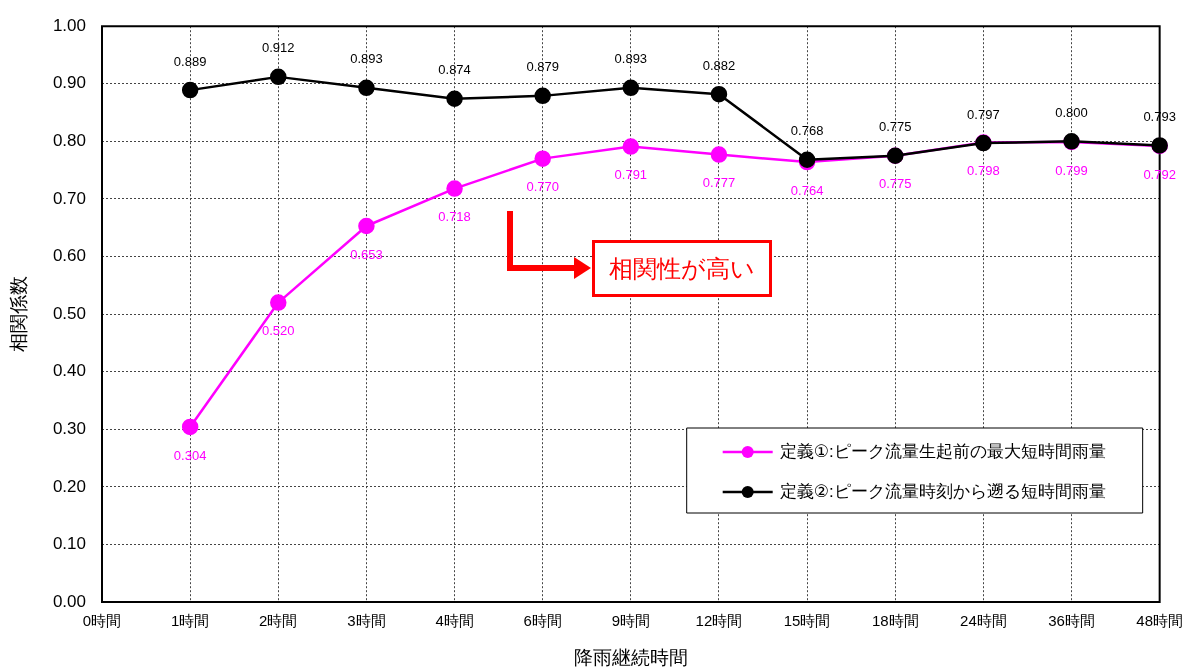 The image size is (1194, 670). Describe the element at coordinates (69, 428) in the screenshot. I see `y-tick-label: 0.30` at that location.